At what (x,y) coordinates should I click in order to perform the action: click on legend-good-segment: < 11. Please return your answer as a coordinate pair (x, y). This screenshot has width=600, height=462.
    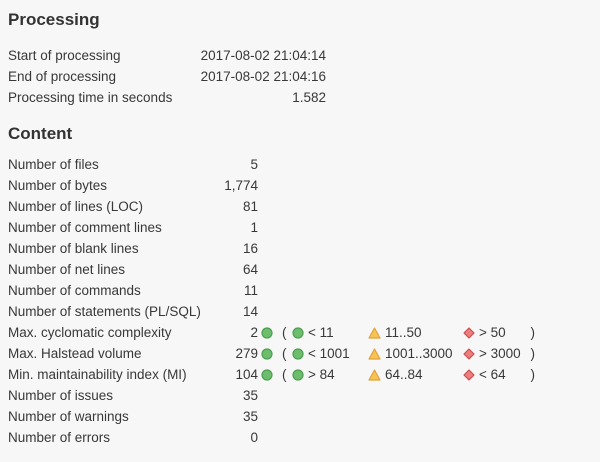
    Looking at the image, I should click on (330, 332).